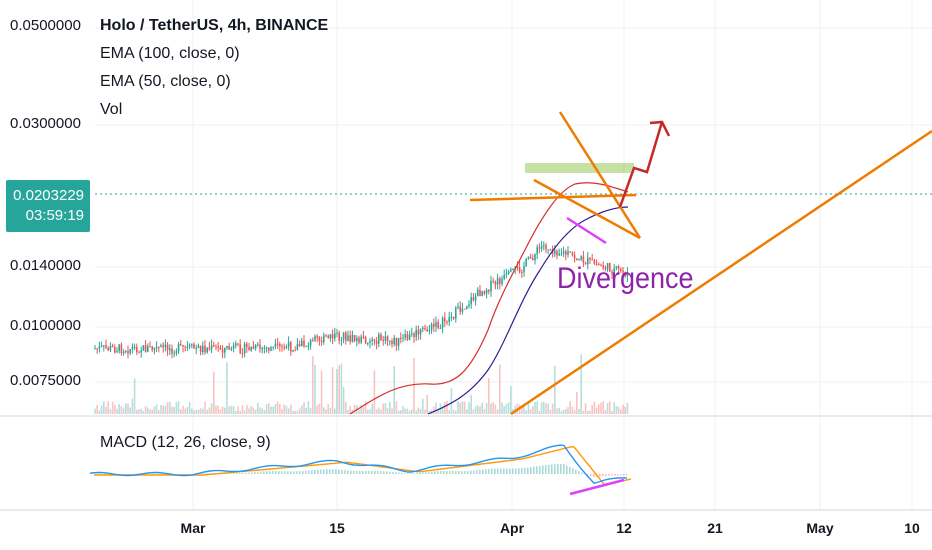 This screenshot has height=550, width=932. What do you see at coordinates (625, 278) in the screenshot?
I see `divergence-annotation: Divergence` at bounding box center [625, 278].